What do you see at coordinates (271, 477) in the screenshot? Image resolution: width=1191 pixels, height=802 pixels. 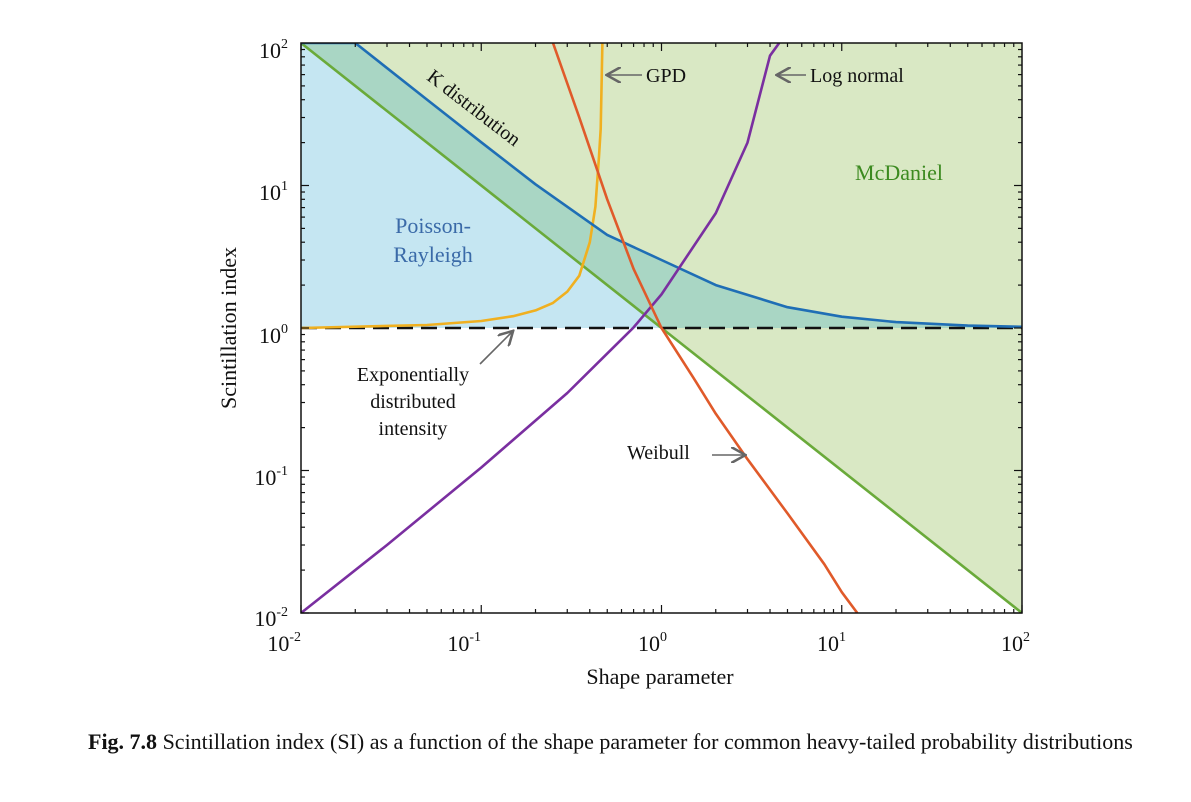 I see `y-tick-label: 10⁻¹` at bounding box center [271, 477].